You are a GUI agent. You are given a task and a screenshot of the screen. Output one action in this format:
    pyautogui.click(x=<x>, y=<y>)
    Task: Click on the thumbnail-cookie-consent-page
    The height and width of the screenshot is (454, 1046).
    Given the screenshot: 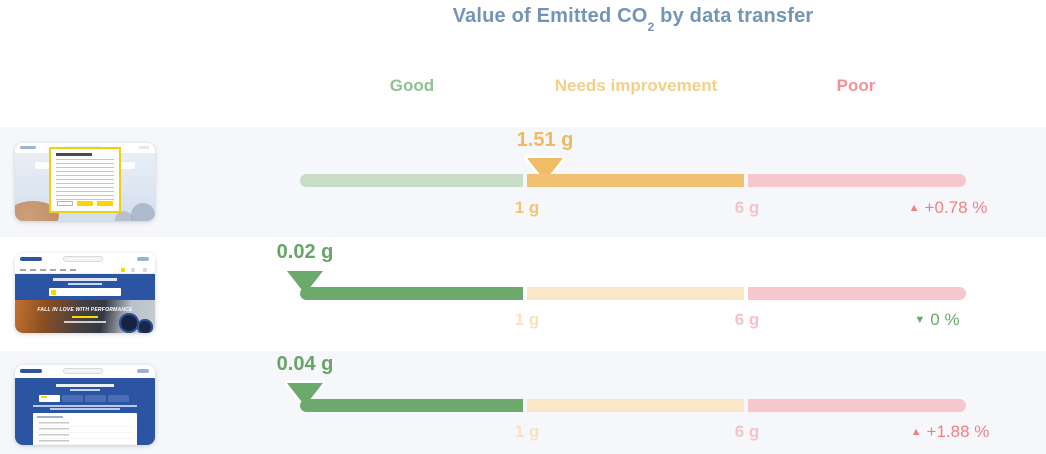 What is the action you would take?
    pyautogui.click(x=85, y=182)
    